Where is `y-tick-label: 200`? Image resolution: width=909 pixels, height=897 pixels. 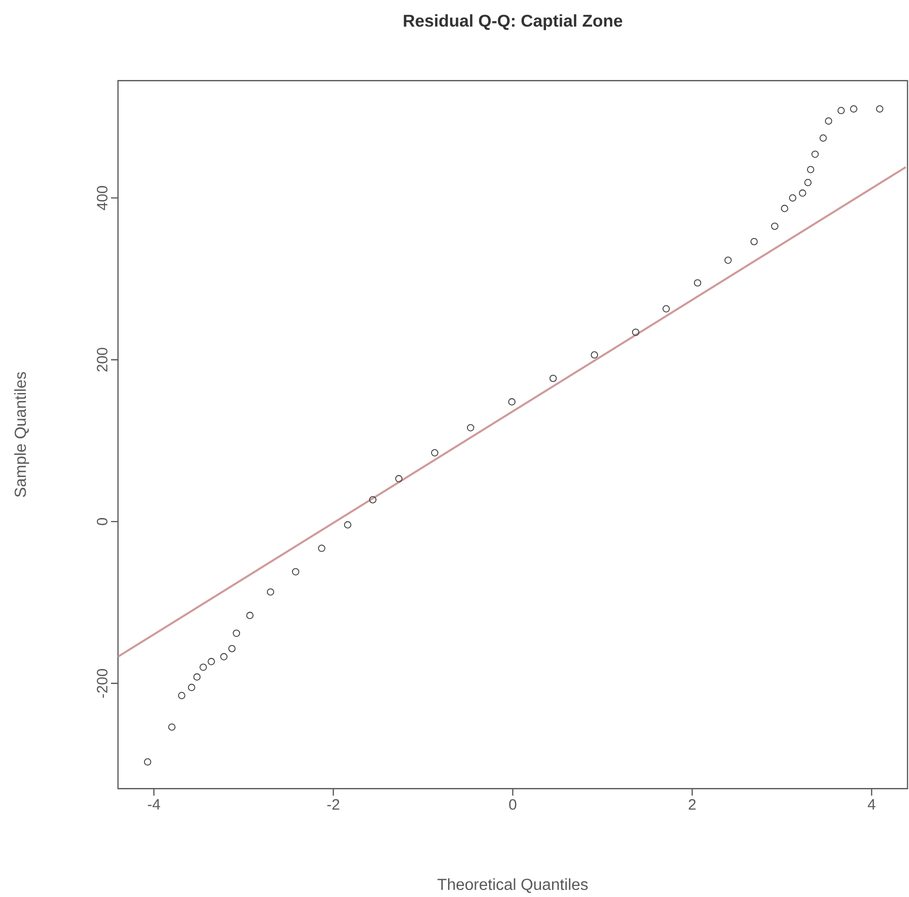
y-tick-label: 200 is located at coordinates (102, 360).